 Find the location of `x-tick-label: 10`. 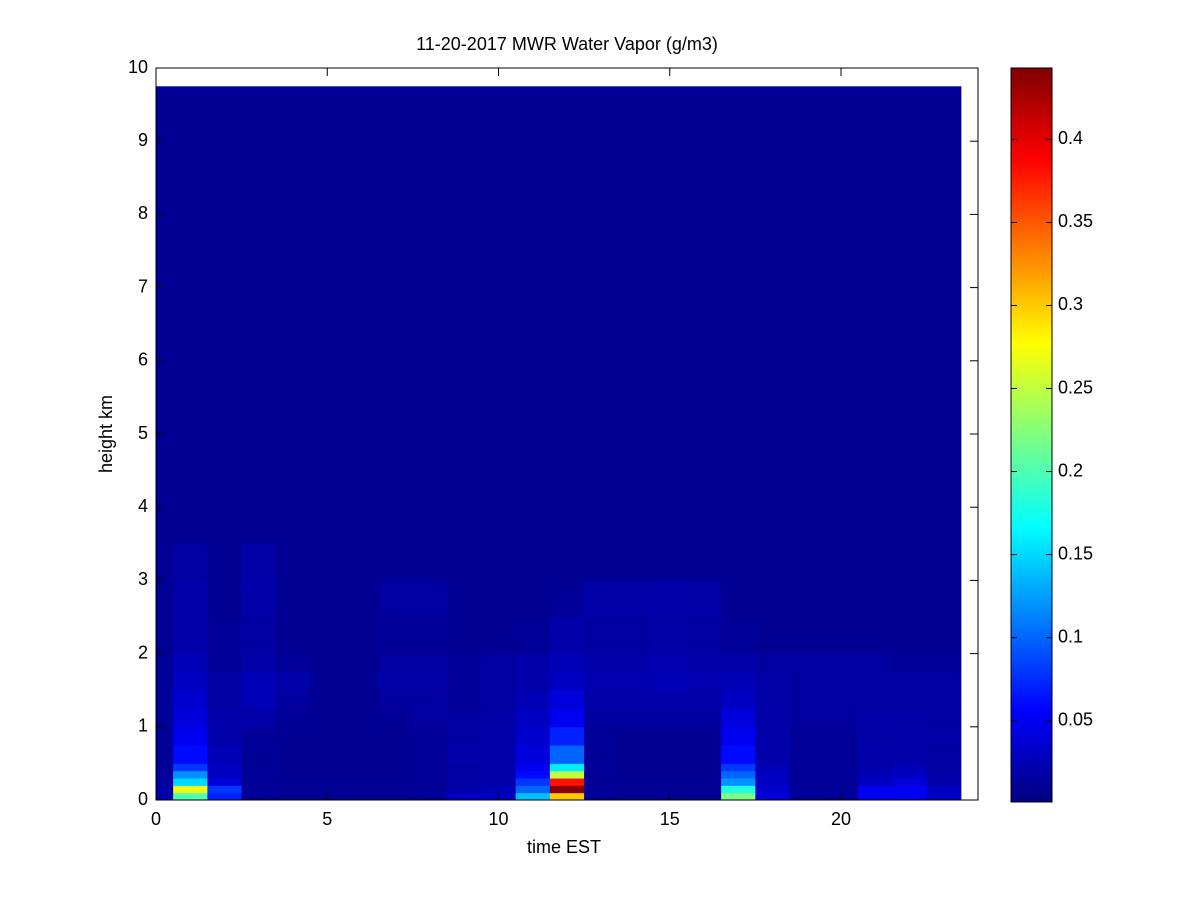

x-tick-label: 10 is located at coordinates (498, 819).